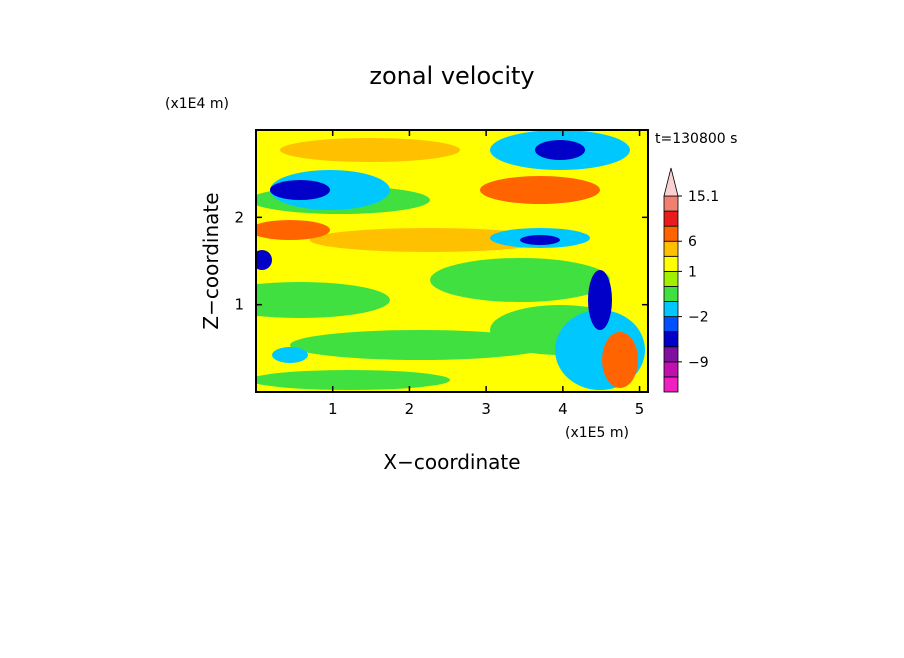  Describe the element at coordinates (640, 409) in the screenshot. I see `x-tick-label: 5` at that location.